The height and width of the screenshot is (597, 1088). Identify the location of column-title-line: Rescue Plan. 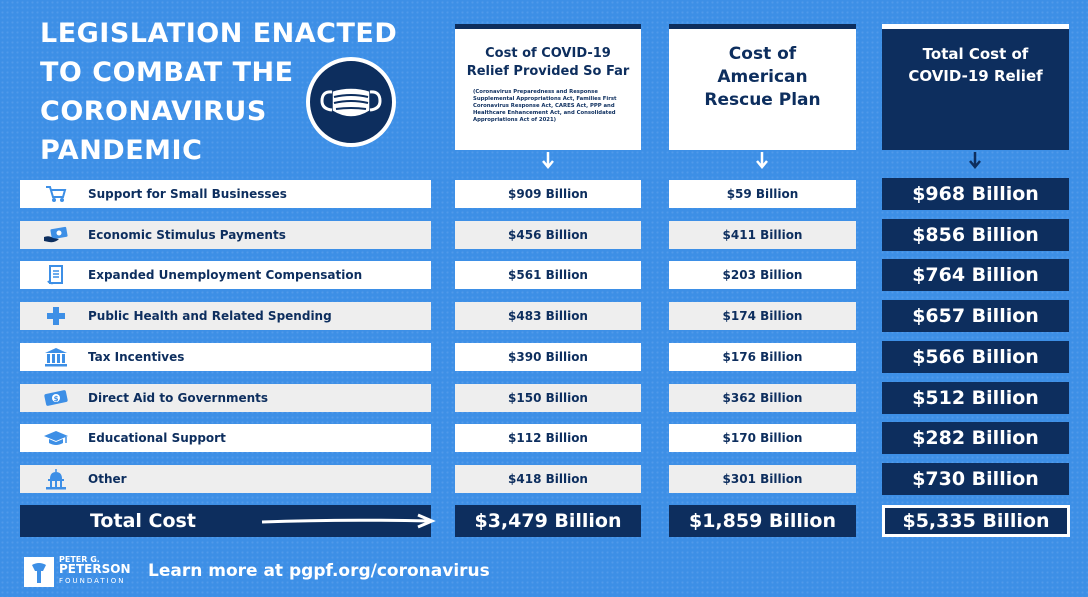
(762, 100).